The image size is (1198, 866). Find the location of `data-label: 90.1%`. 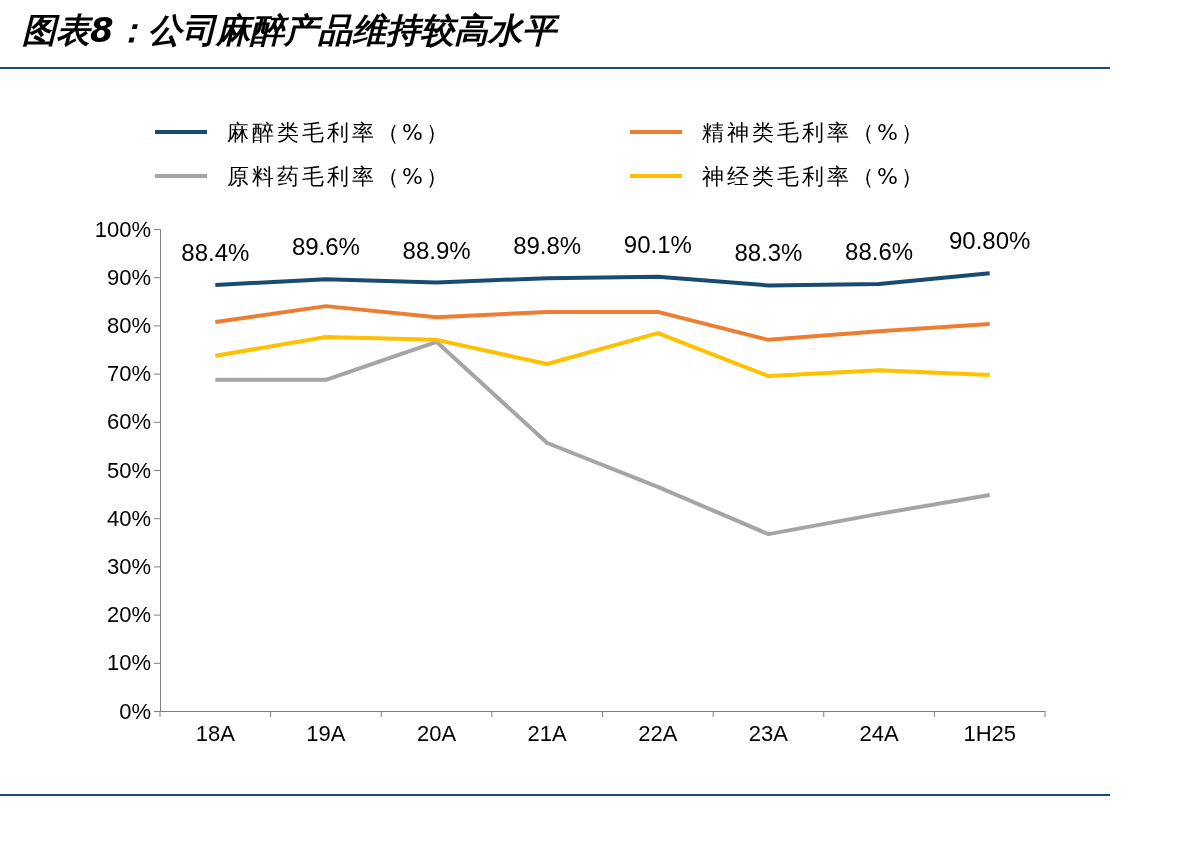

data-label: 90.1% is located at coordinates (657, 244).